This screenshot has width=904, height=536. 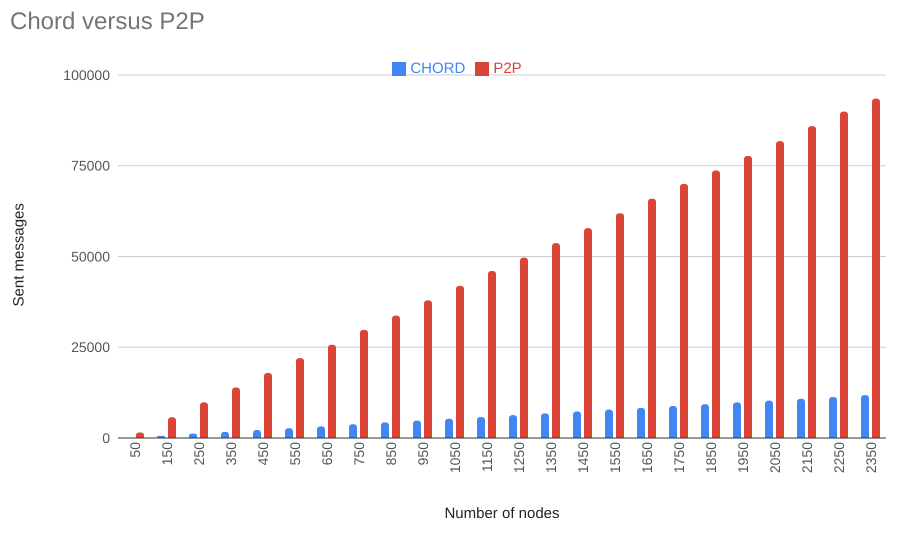 What do you see at coordinates (838, 458) in the screenshot?
I see `x-tick-label: 2250` at bounding box center [838, 458].